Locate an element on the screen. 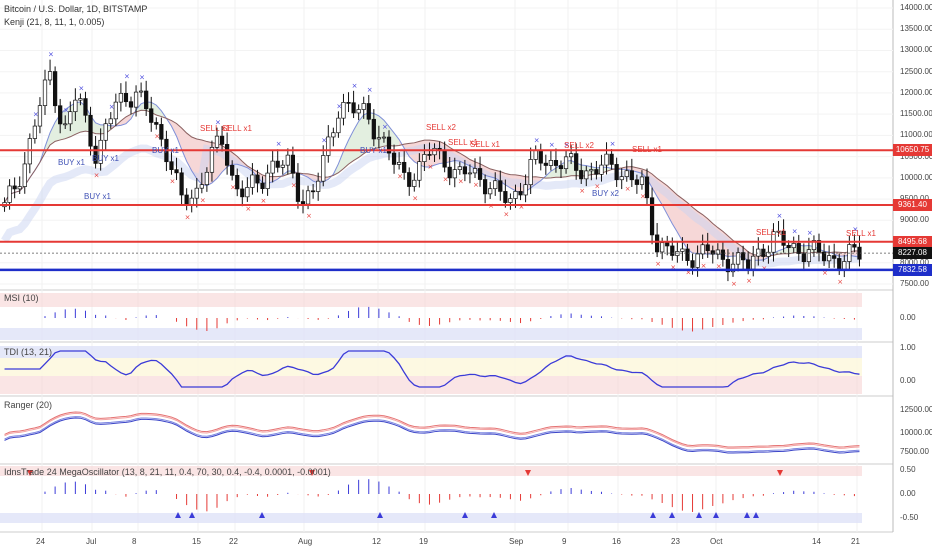 The width and height of the screenshot is (932, 550). time-axis-label: 23 is located at coordinates (675, 541).